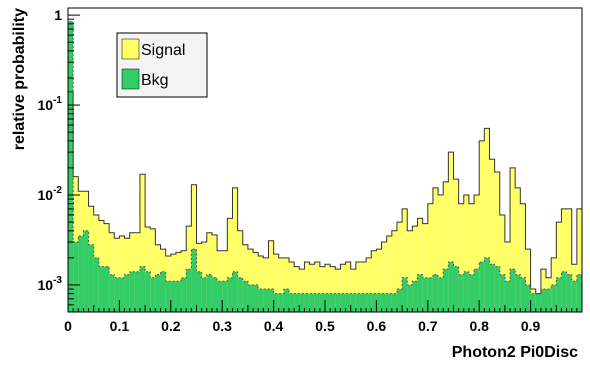  What do you see at coordinates (377, 326) in the screenshot?
I see `x-tick-label: 0.6` at bounding box center [377, 326].